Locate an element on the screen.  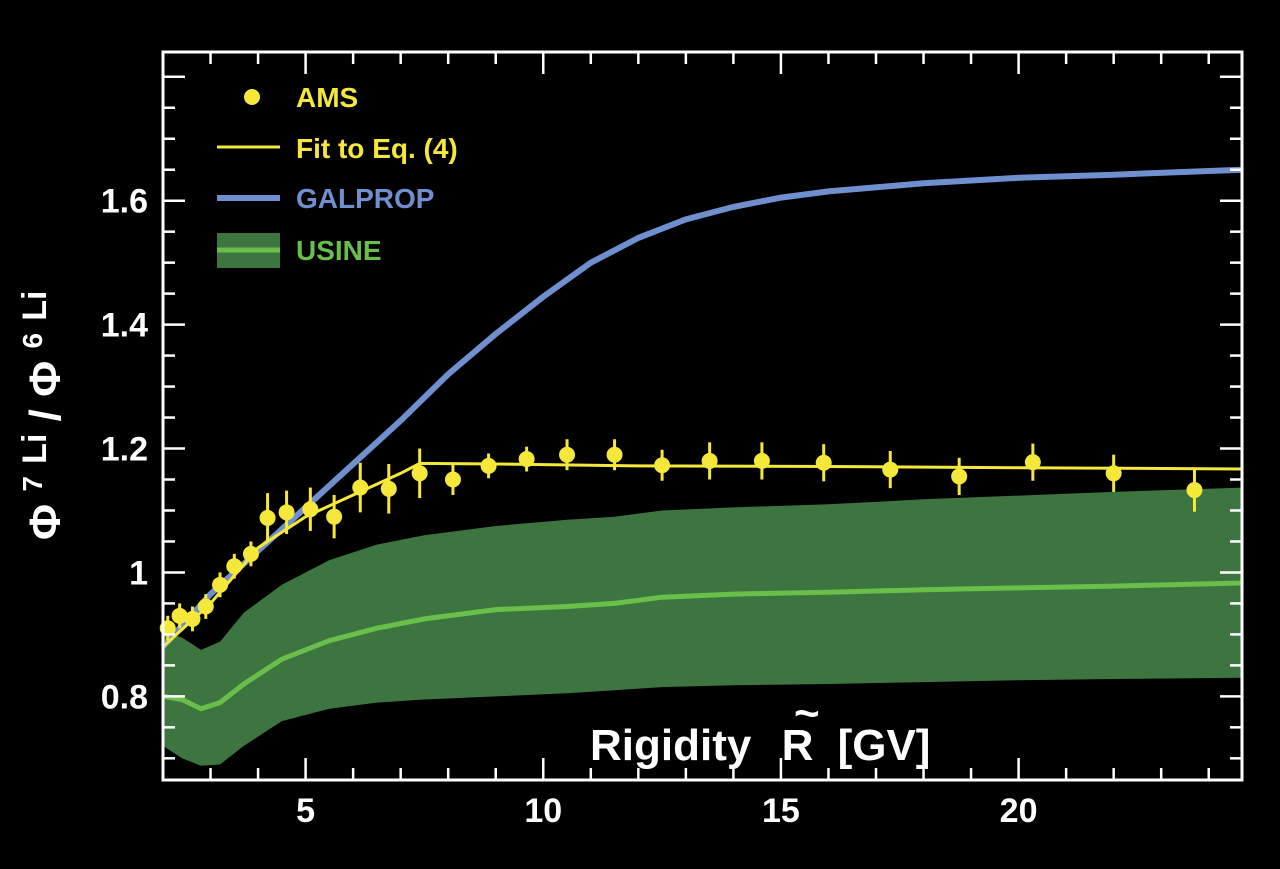
usine-line is located at coordinates (702, 646).